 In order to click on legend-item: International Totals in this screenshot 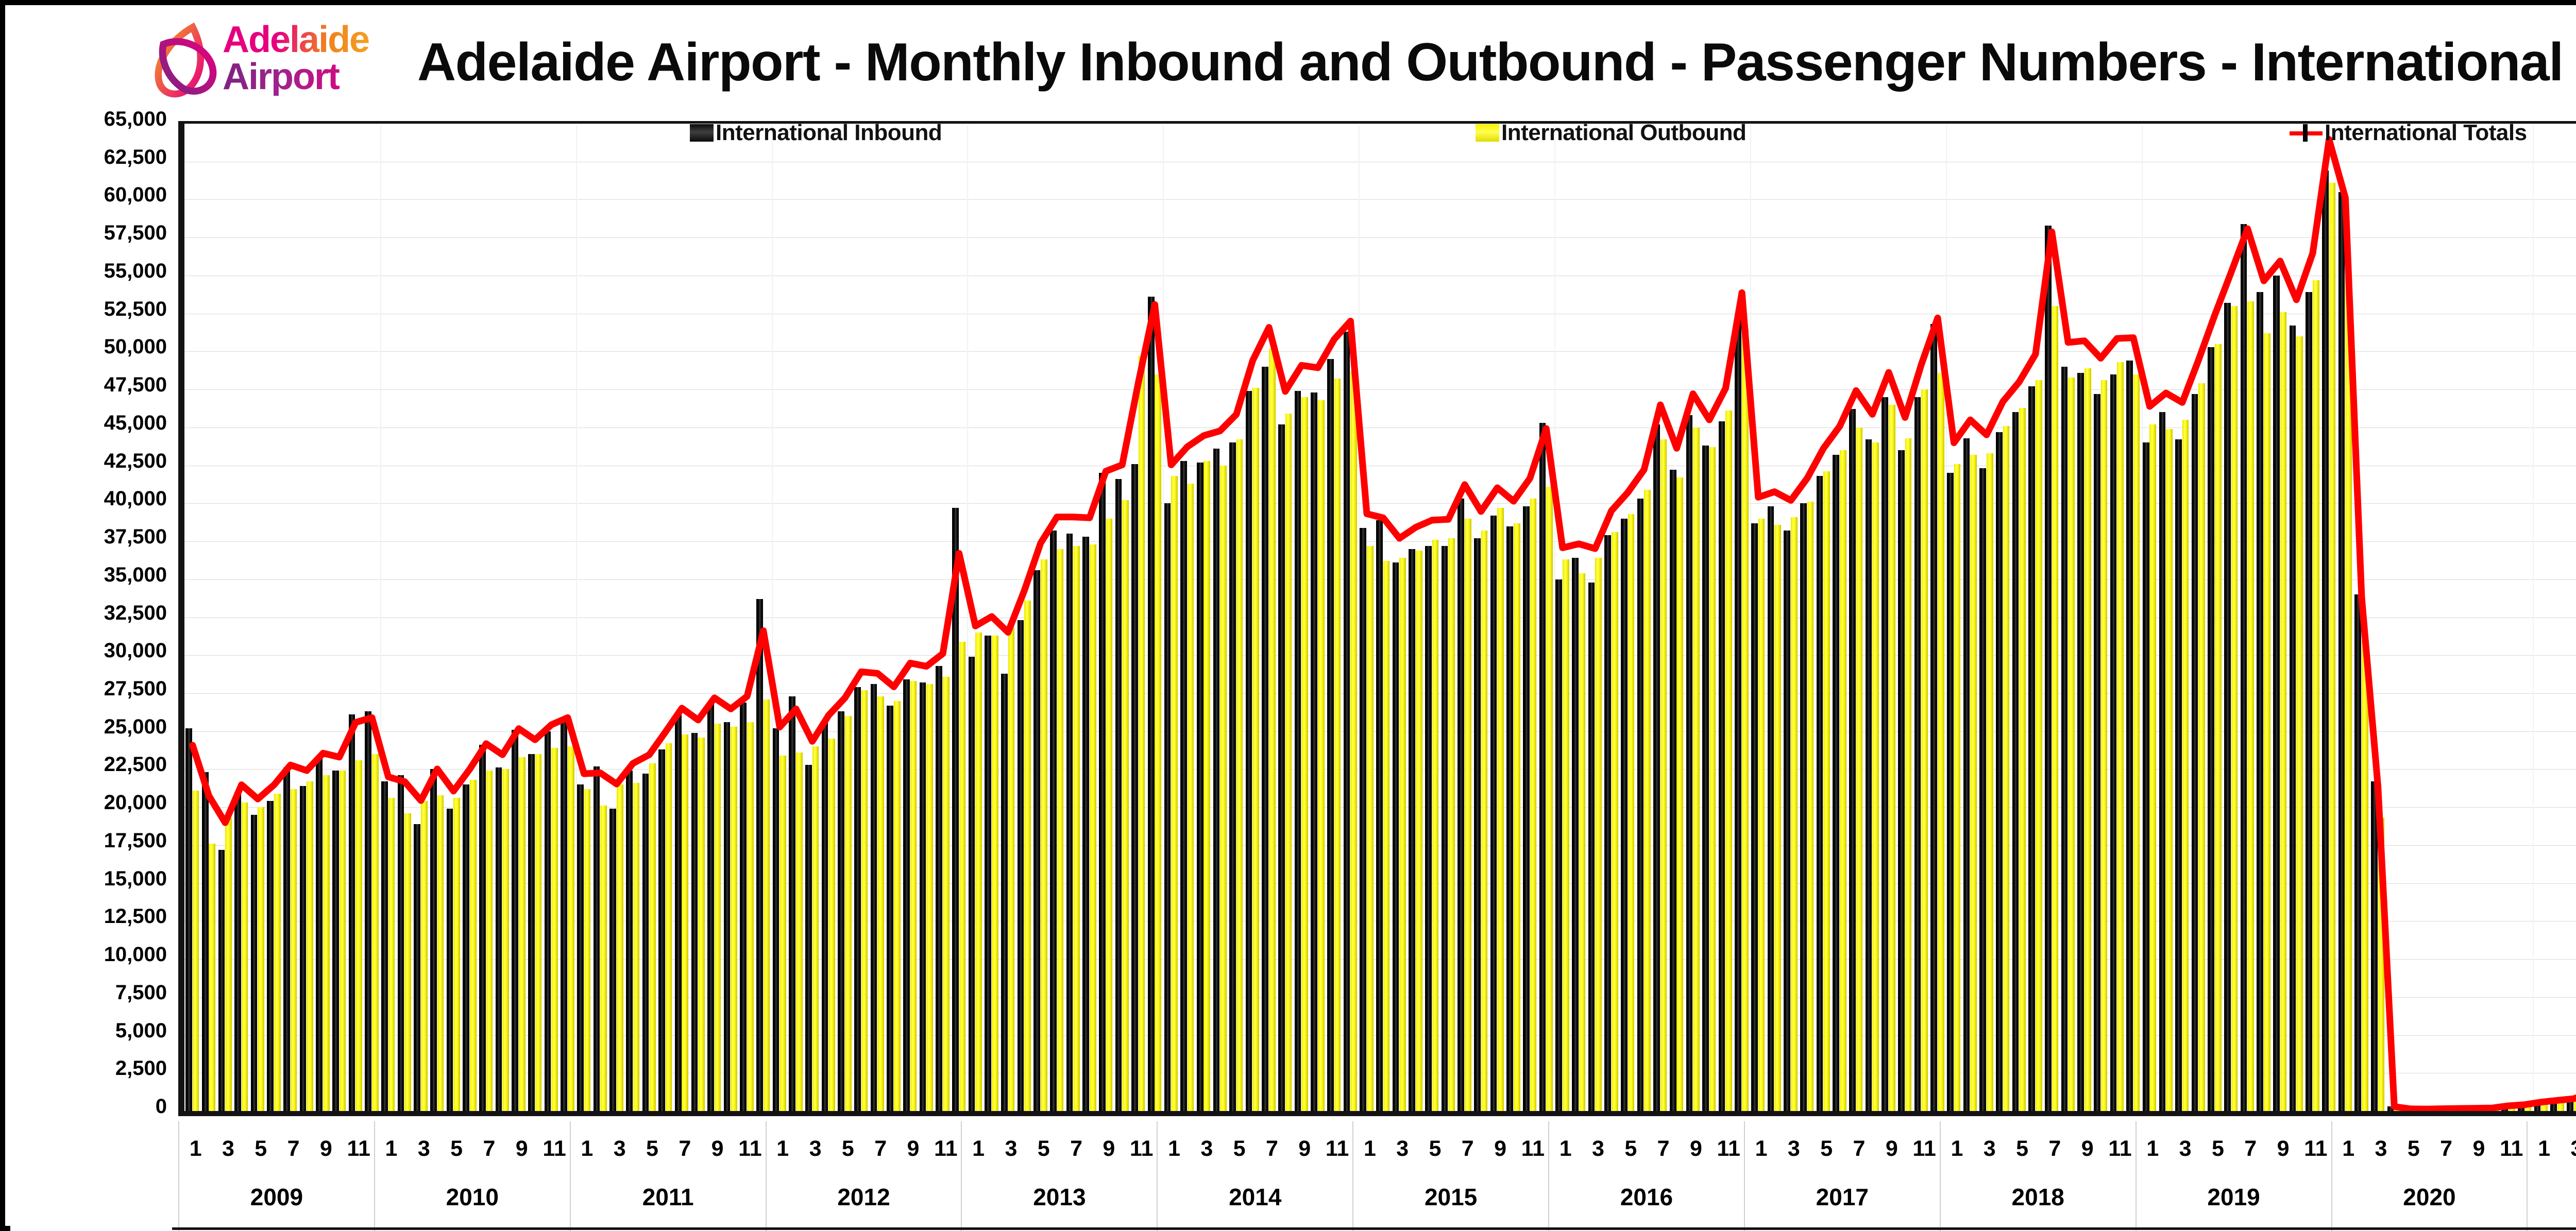, I will do `click(2408, 132)`.